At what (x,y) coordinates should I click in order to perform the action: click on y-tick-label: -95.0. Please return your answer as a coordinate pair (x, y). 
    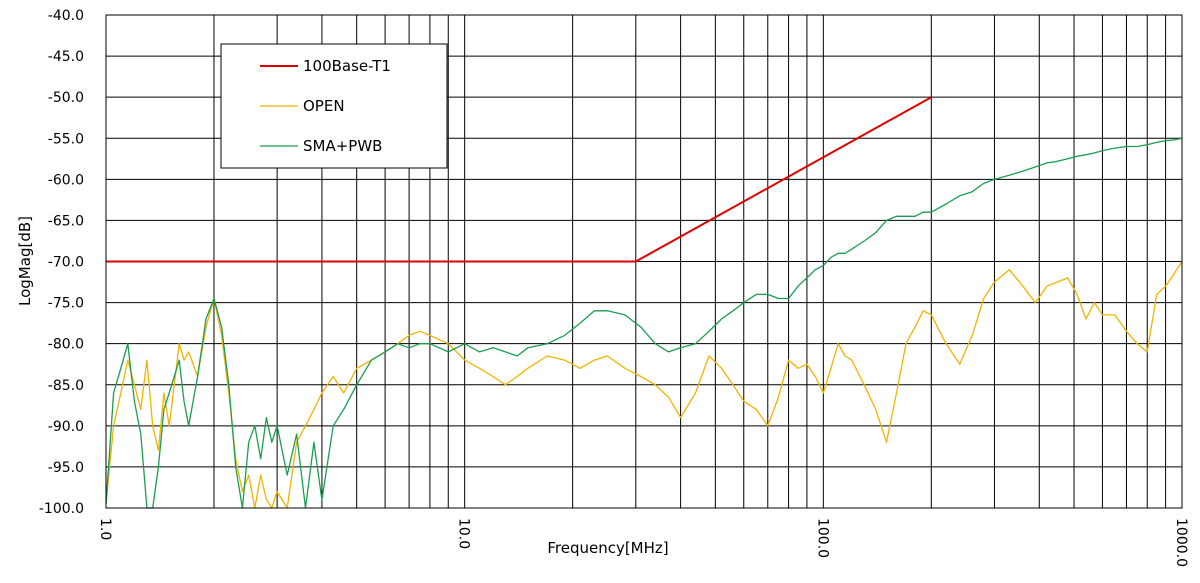
    Looking at the image, I should click on (66, 468).